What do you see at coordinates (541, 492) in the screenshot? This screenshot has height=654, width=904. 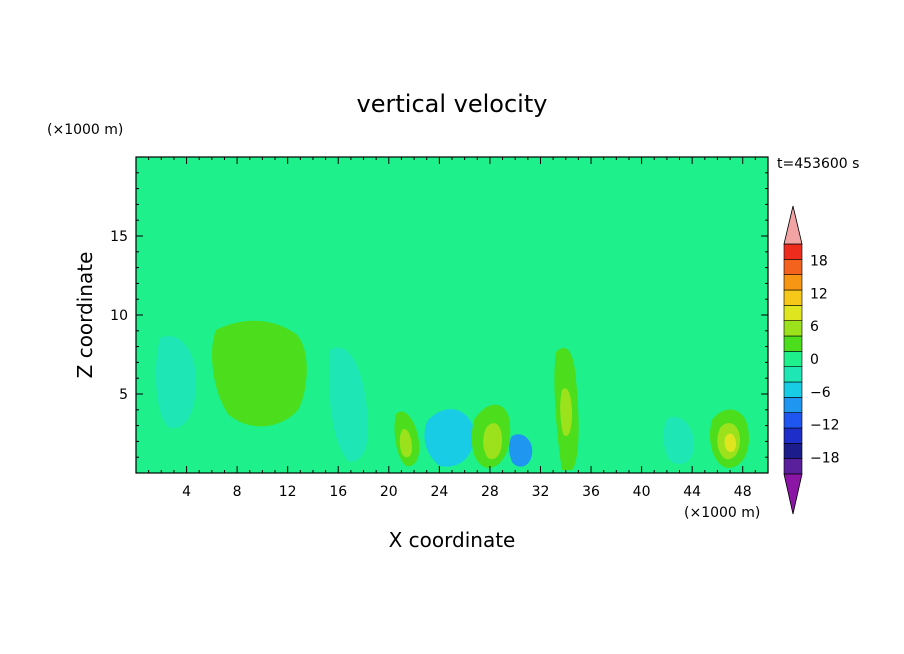 I see `x-tick-label: 32` at bounding box center [541, 492].